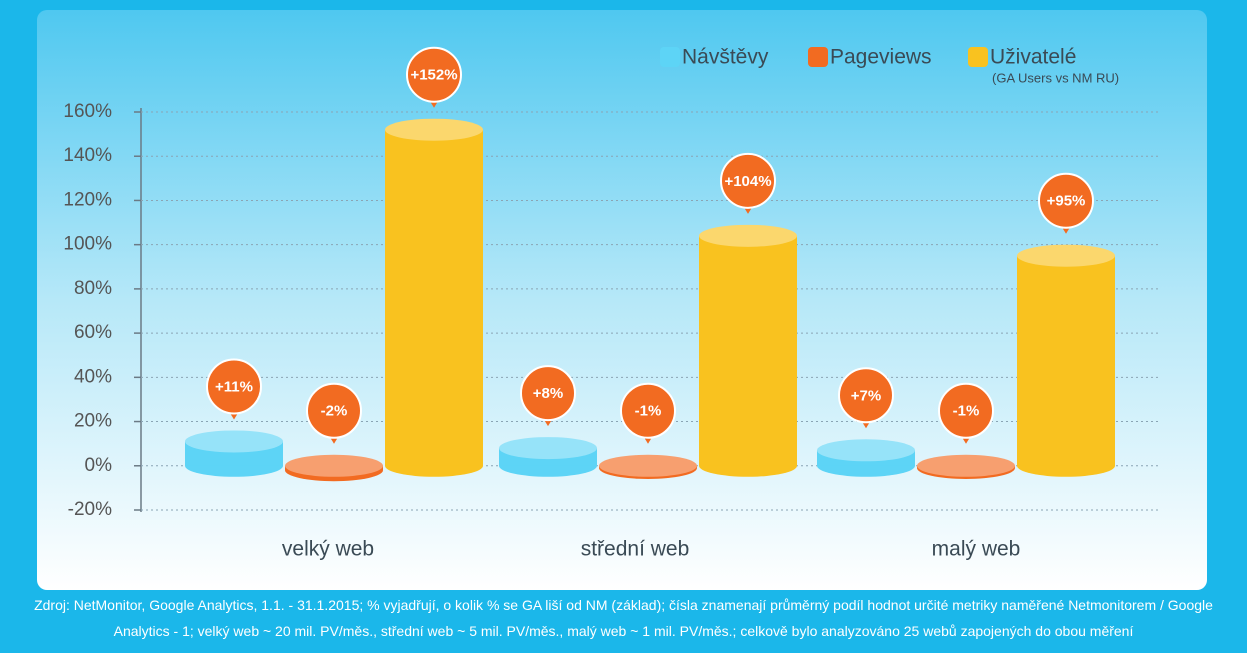  I want to click on value-label: +95%, so click(1066, 201).